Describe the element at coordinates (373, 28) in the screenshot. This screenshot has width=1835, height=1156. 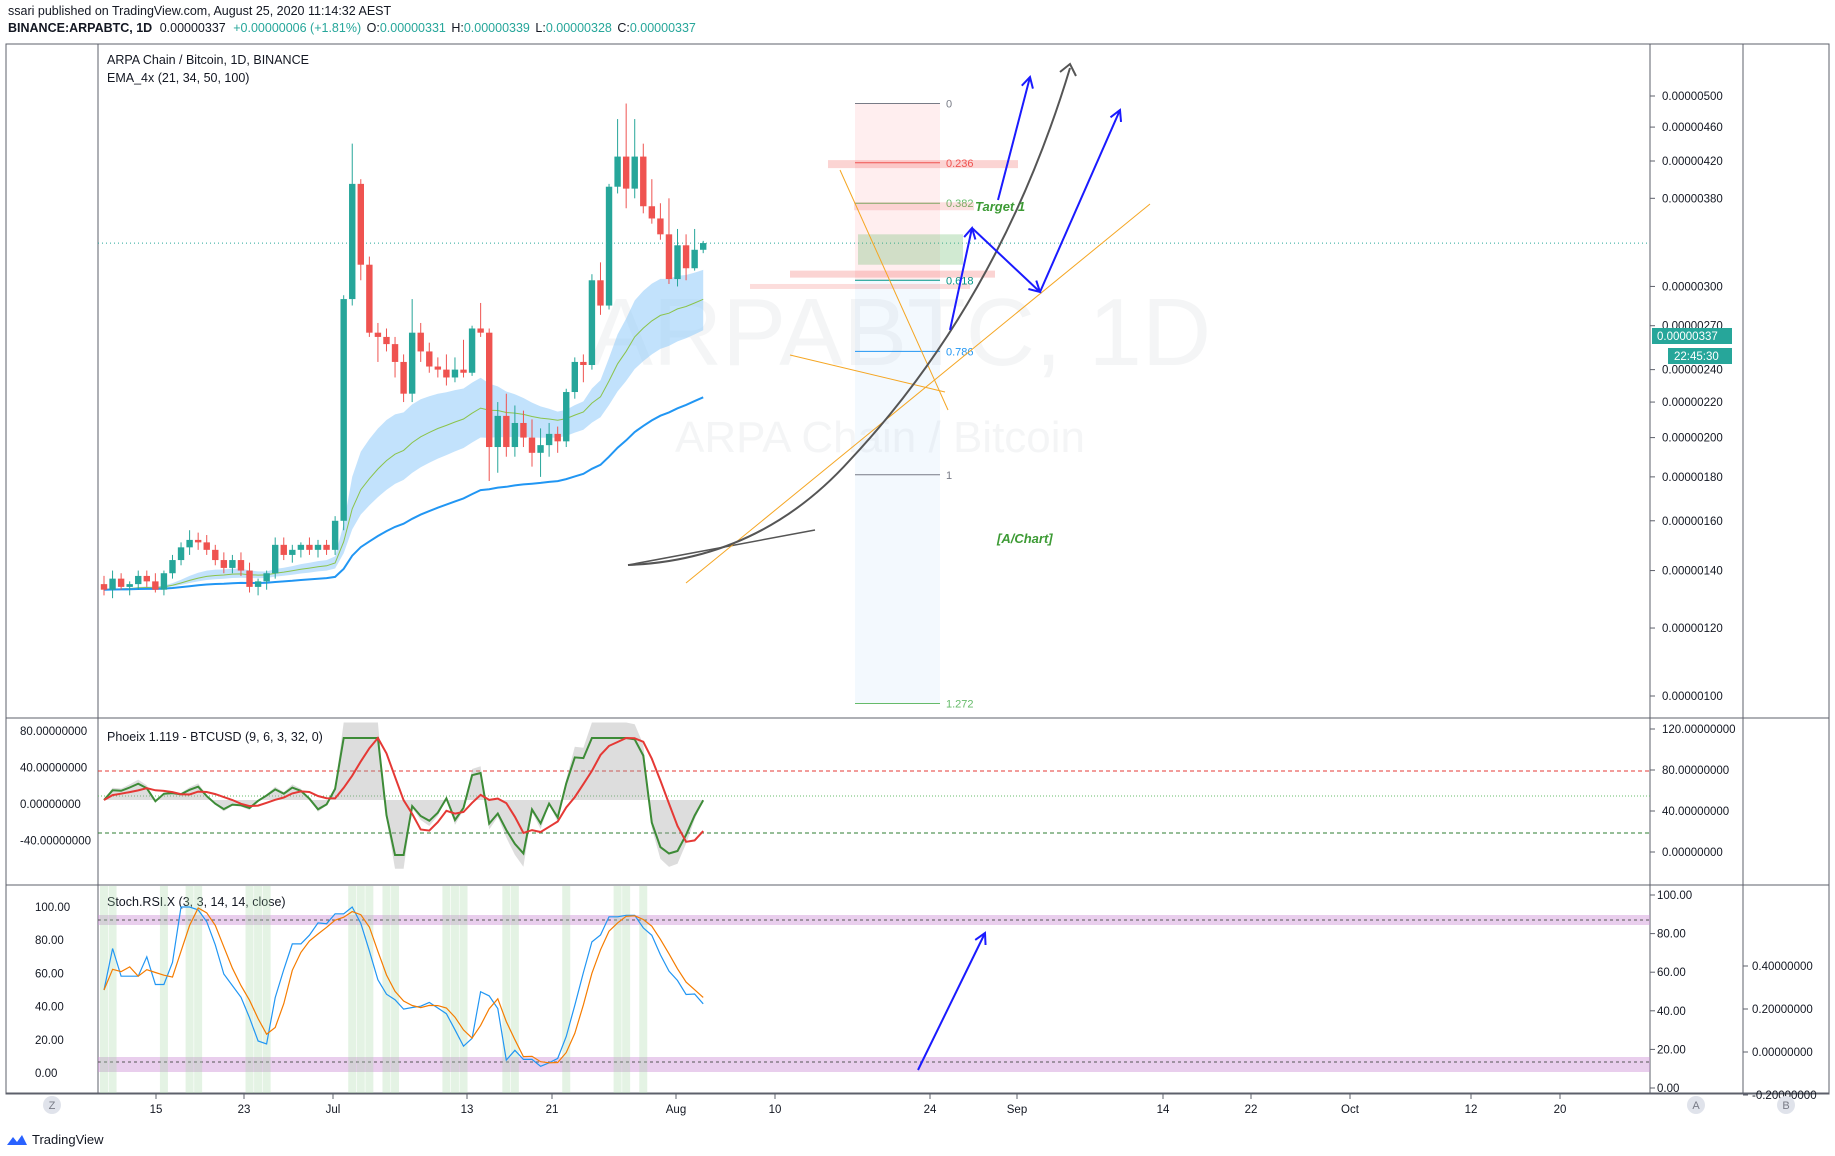
I see `open-label: O:` at that location.